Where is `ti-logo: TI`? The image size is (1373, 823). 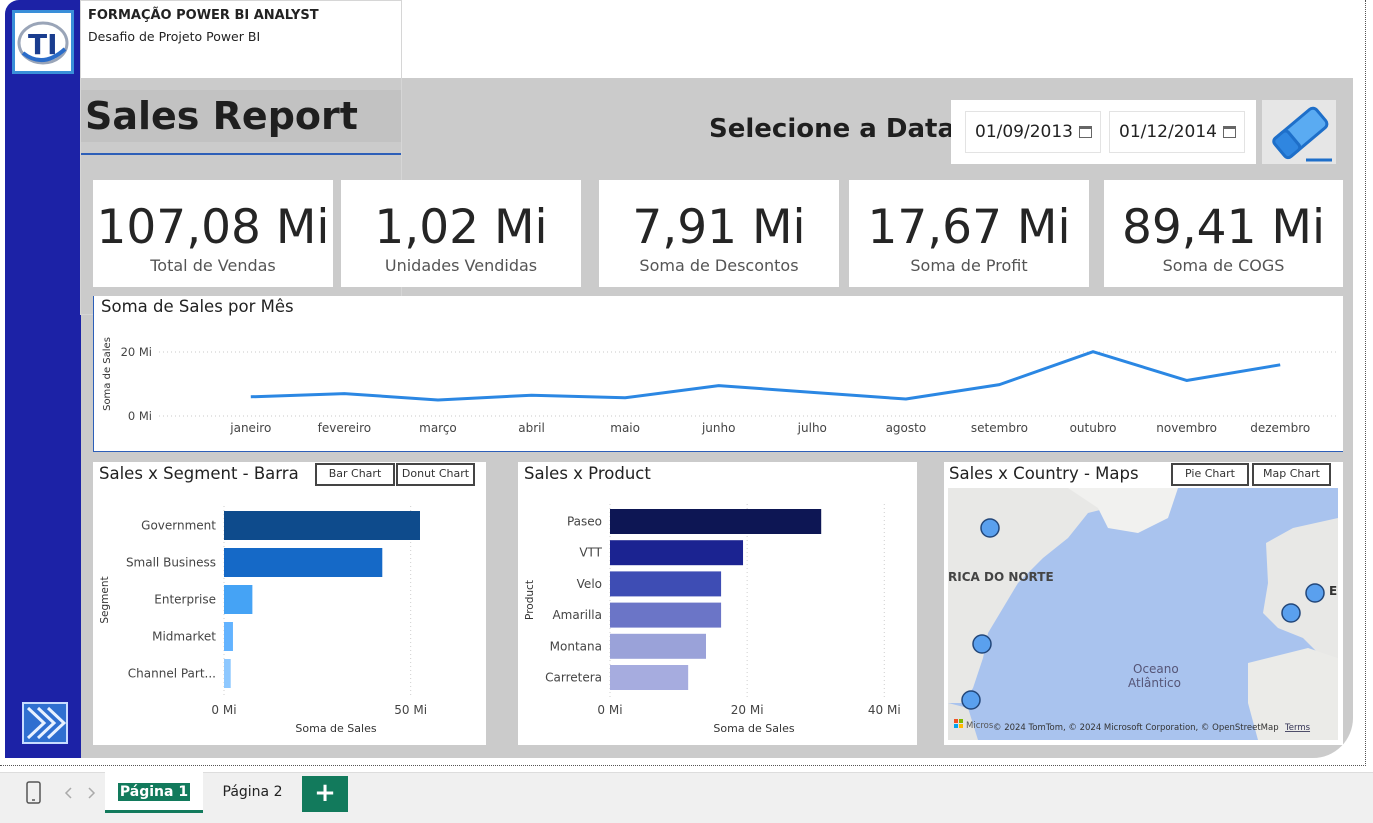 ti-logo: TI is located at coordinates (43, 42).